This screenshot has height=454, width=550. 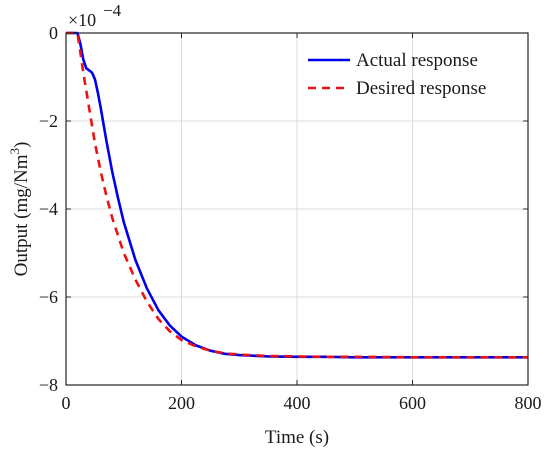 I want to click on scale-factor: ×10 −4, so click(x=95, y=15).